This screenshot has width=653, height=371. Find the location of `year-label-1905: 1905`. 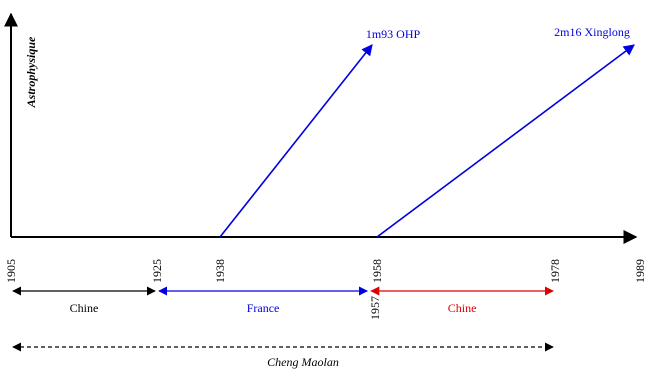

year-label-1905: 1905 is located at coordinates (11, 271).